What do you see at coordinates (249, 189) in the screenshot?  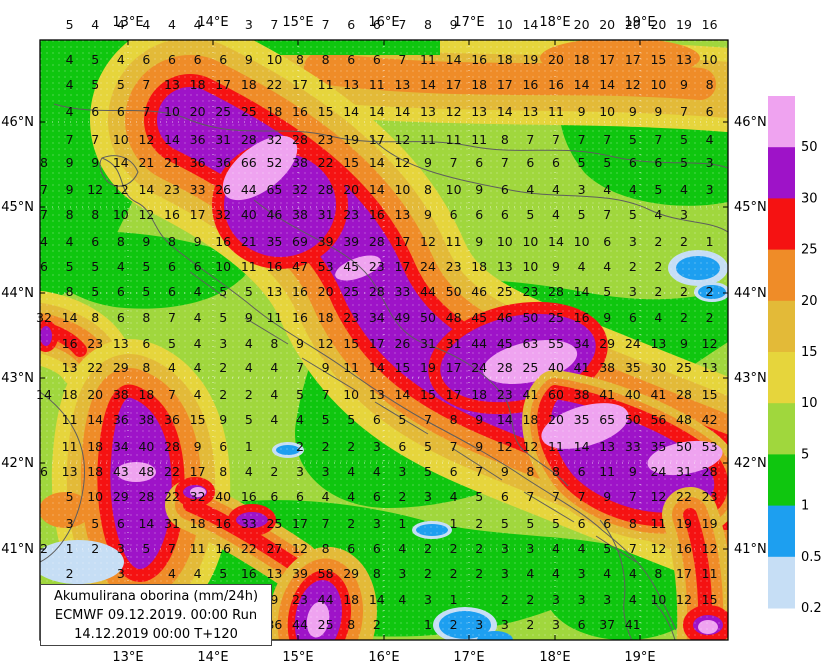 I see `grid-value: 44` at bounding box center [249, 189].